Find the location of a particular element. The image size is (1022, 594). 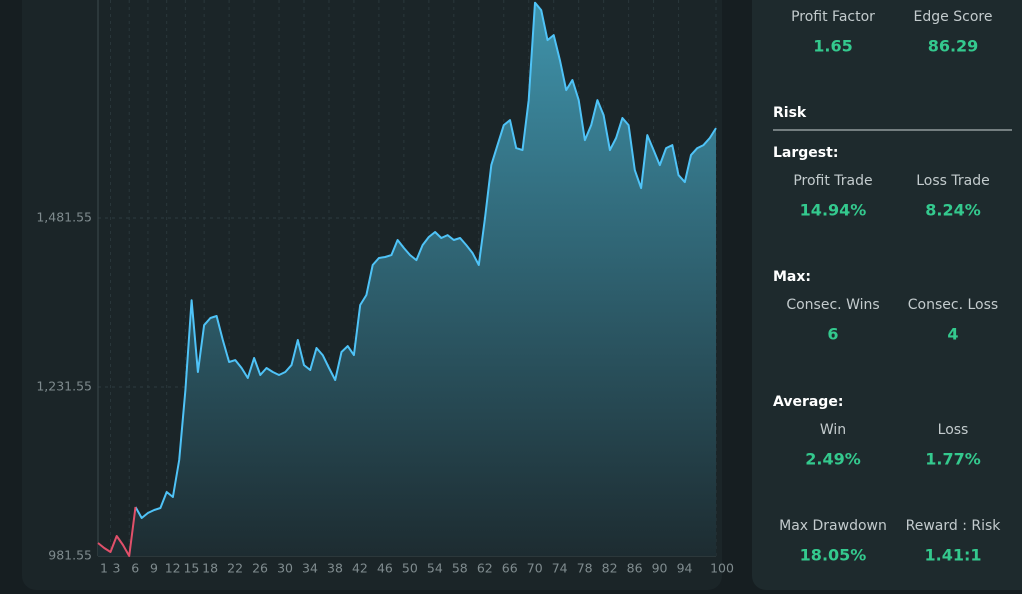

group-heading: Max: is located at coordinates (792, 277).